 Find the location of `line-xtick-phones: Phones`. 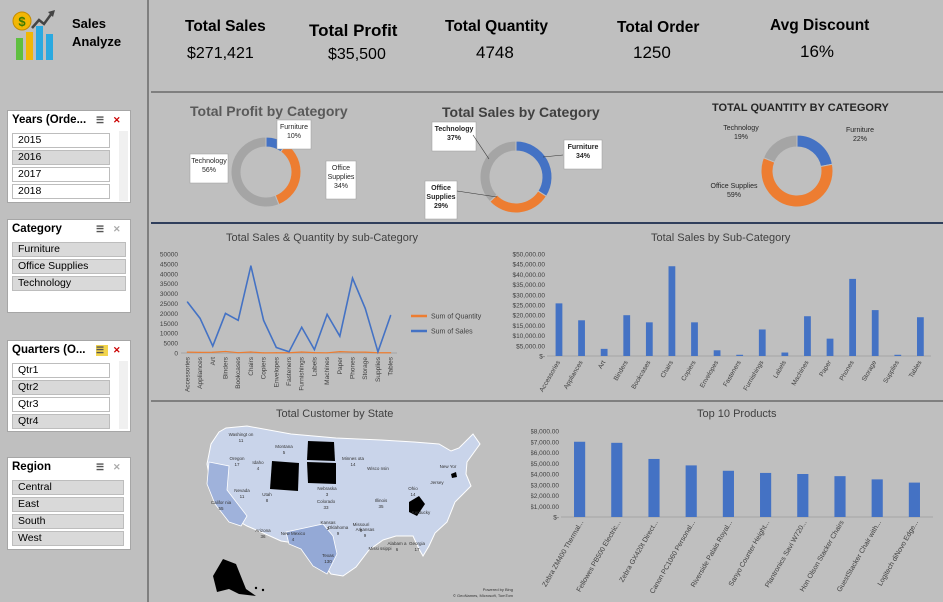

line-xtick-phones: Phones is located at coordinates (353, 367).